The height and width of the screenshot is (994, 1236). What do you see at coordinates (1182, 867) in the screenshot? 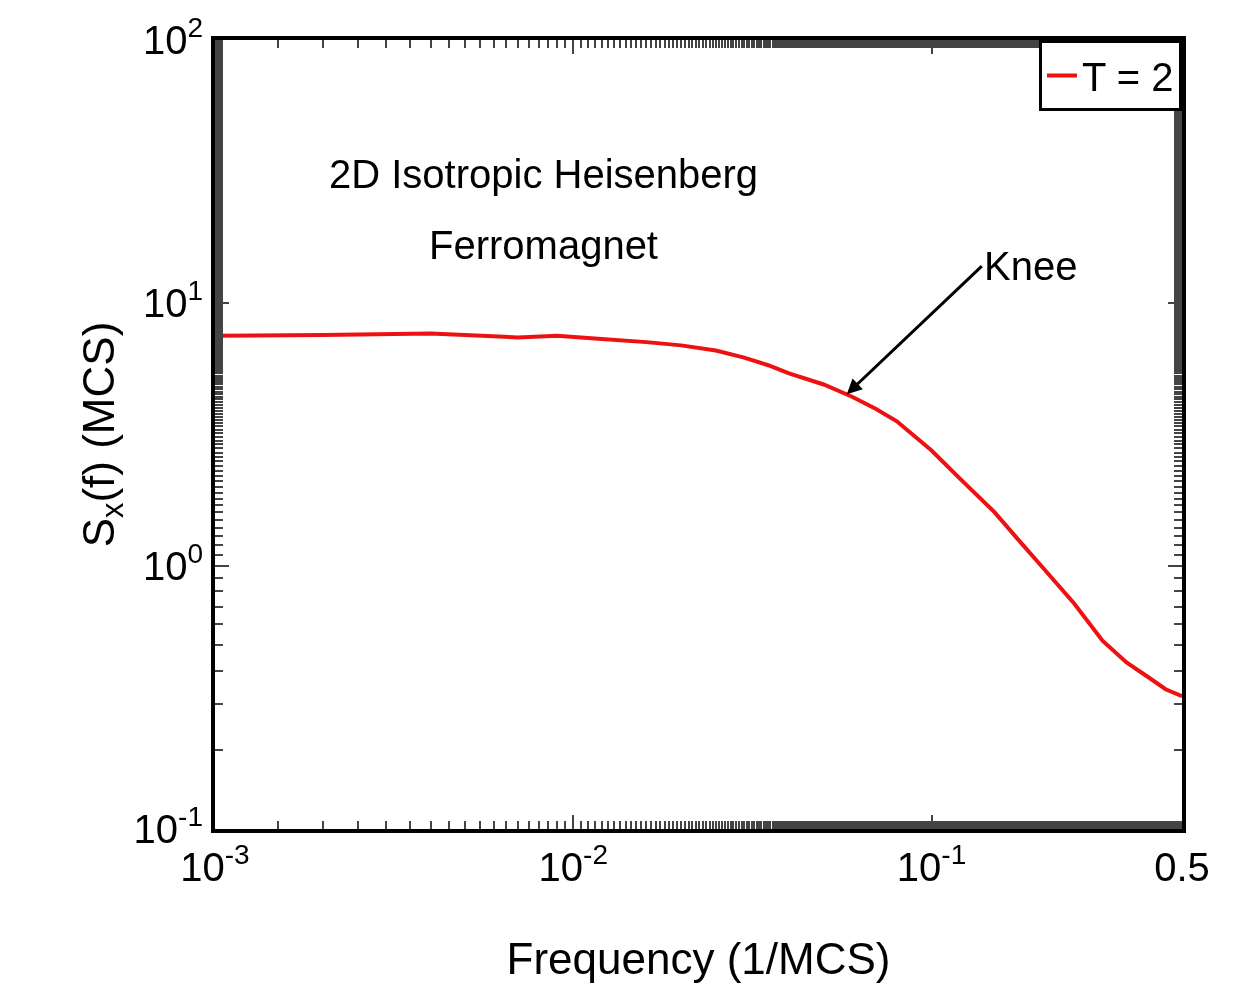
I see `x-tick-label: 0.5` at bounding box center [1182, 867].